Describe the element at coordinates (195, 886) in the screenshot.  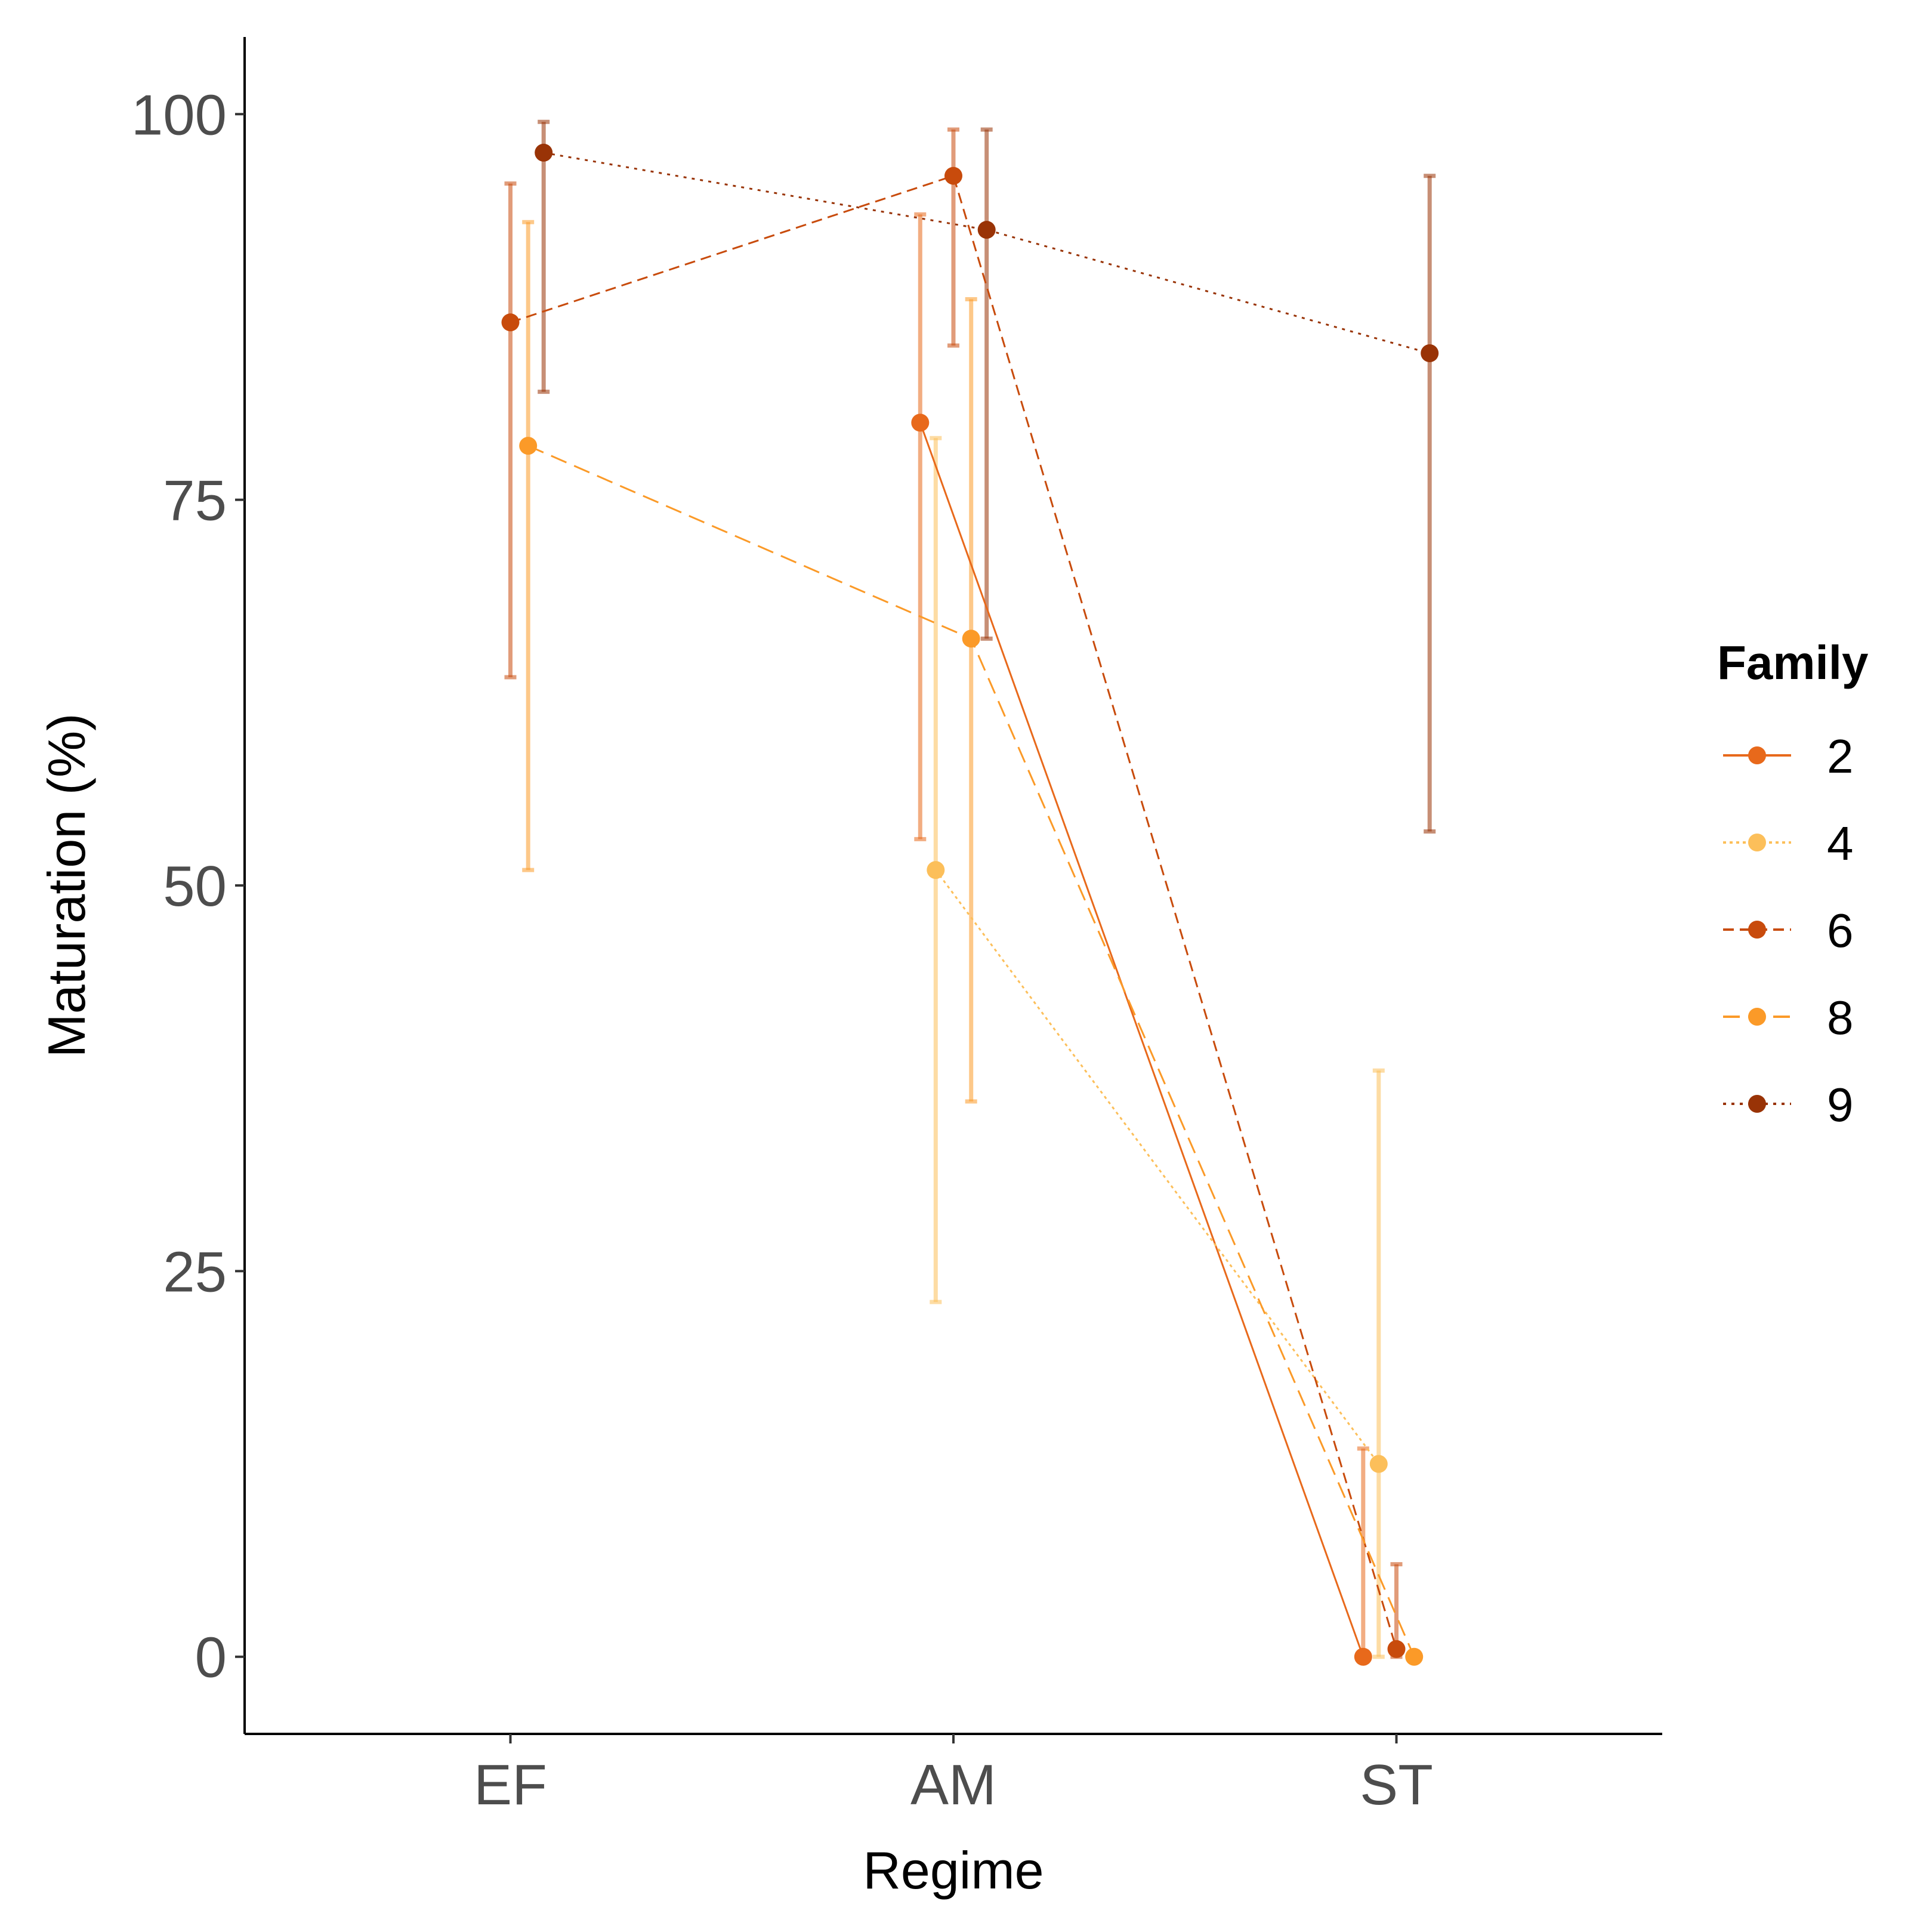
I see `y-tick-label: 50` at that location.